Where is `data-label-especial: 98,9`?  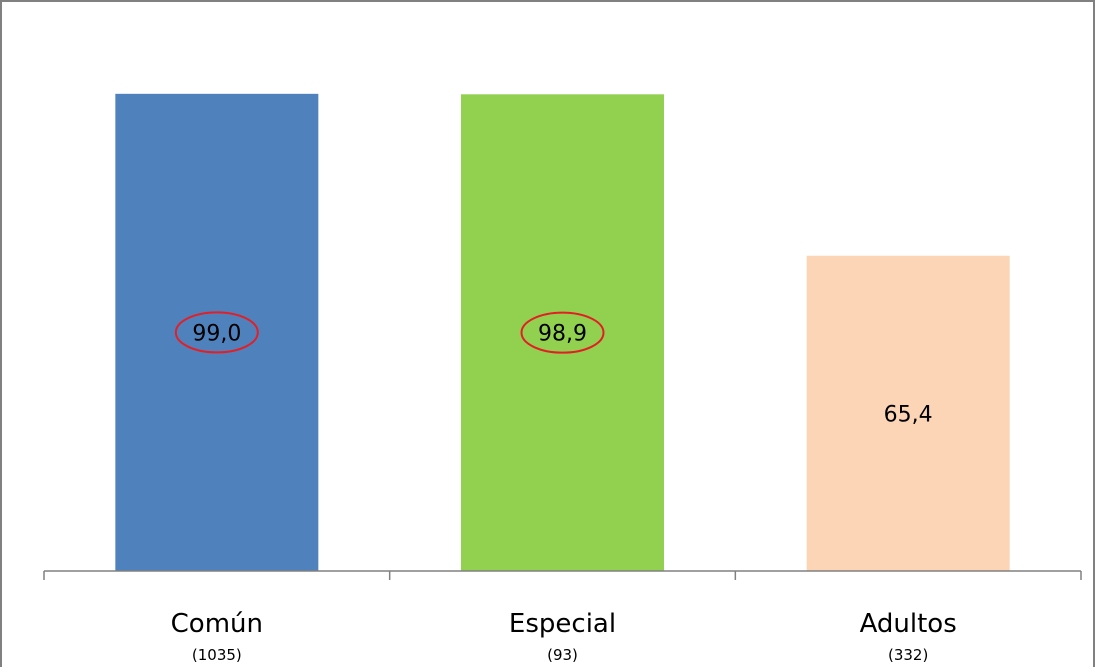
data-label-especial: 98,9 is located at coordinates (562, 334).